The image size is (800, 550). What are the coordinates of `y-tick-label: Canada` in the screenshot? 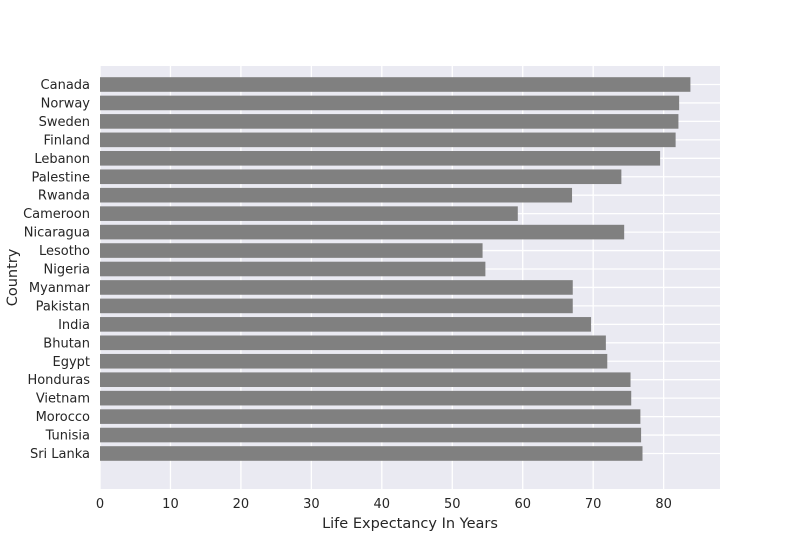 It's located at (65, 85).